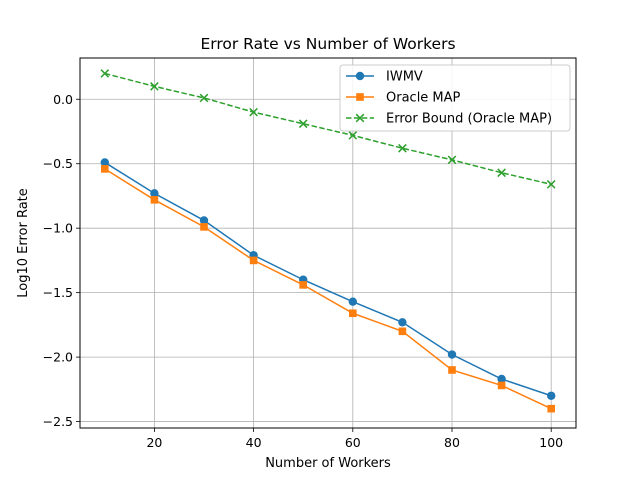 This screenshot has width=640, height=480. What do you see at coordinates (58, 357) in the screenshot?
I see `y-tick-label: −2.0` at bounding box center [58, 357].